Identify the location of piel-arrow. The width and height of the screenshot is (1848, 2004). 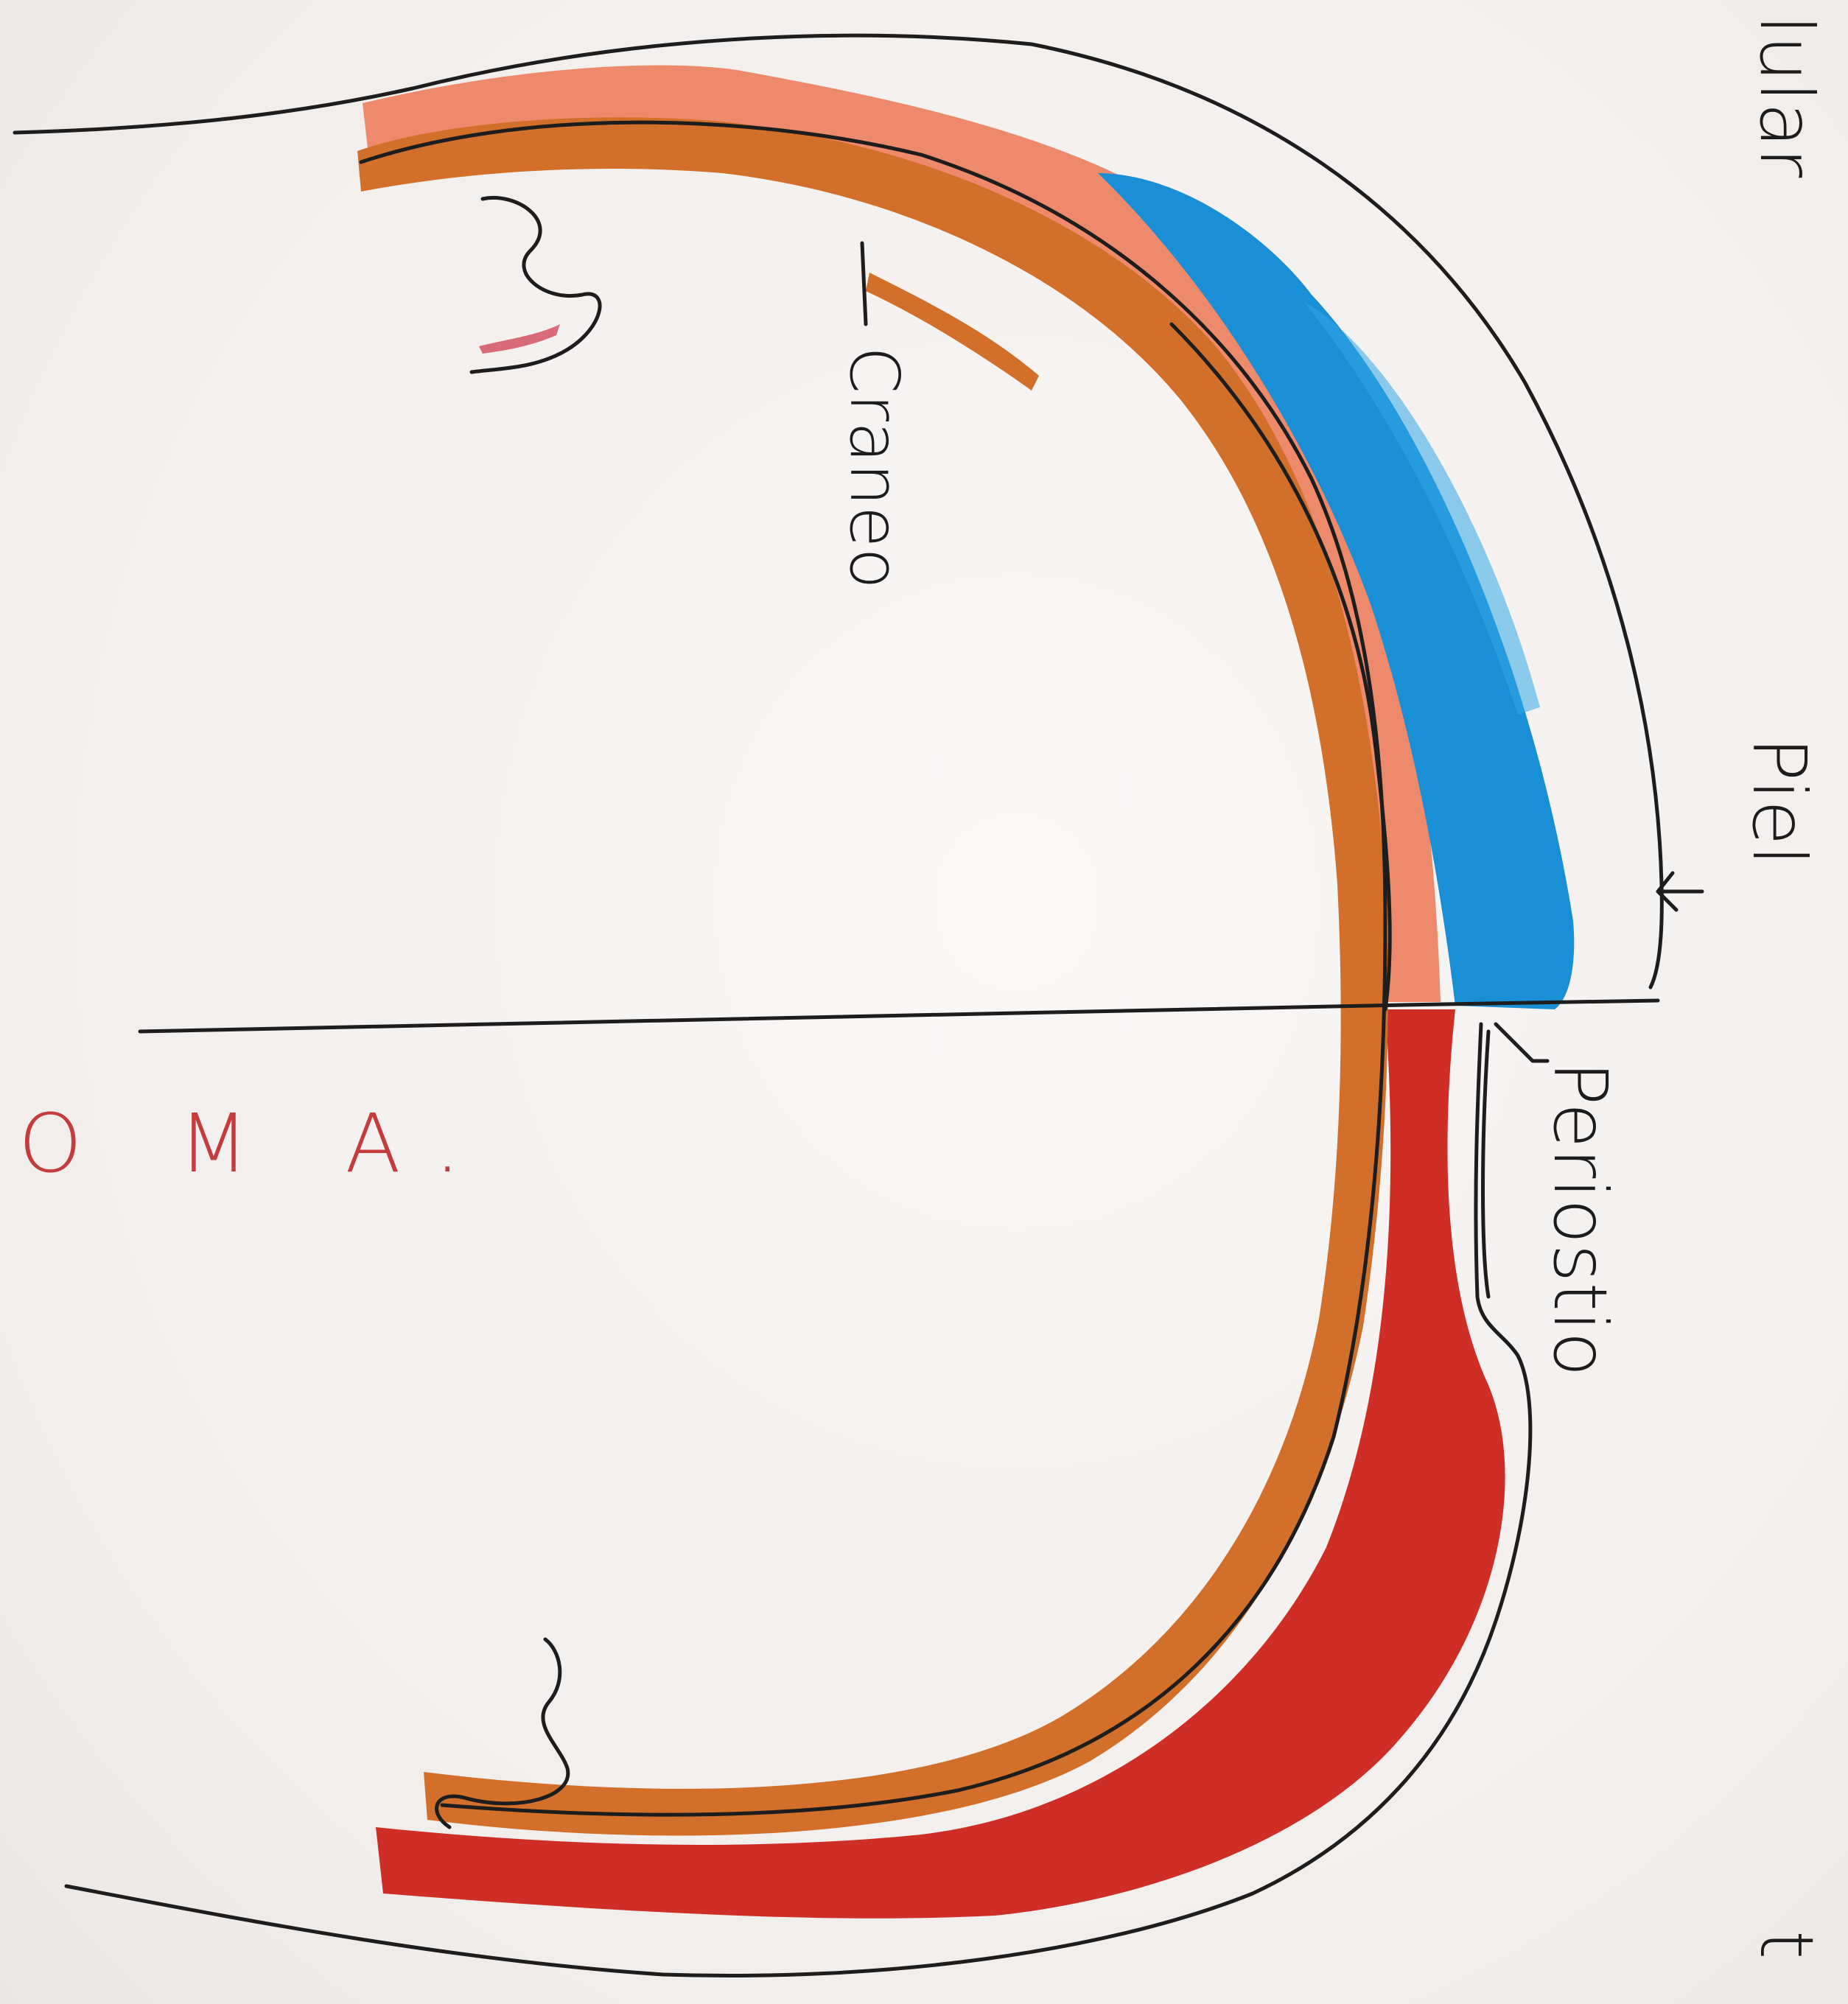
(1680, 891).